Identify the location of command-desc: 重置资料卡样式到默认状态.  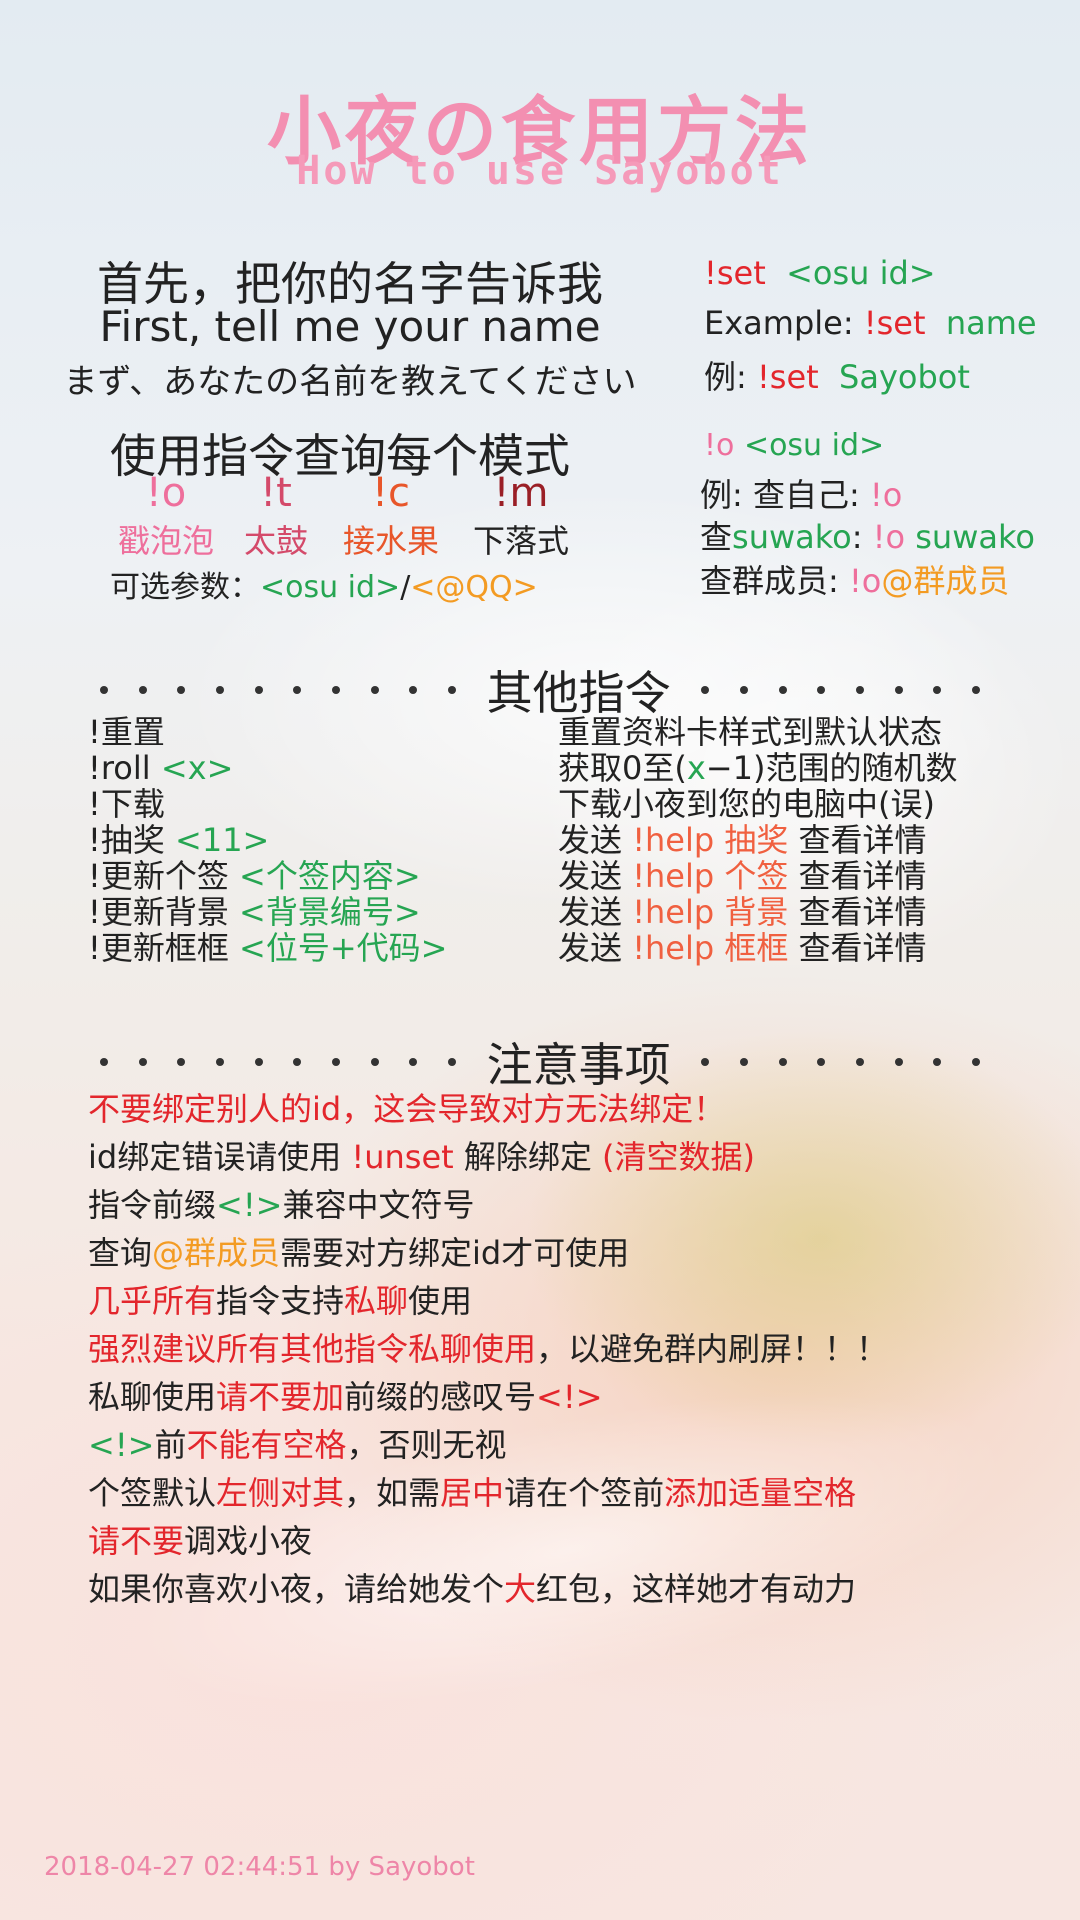
(750, 732).